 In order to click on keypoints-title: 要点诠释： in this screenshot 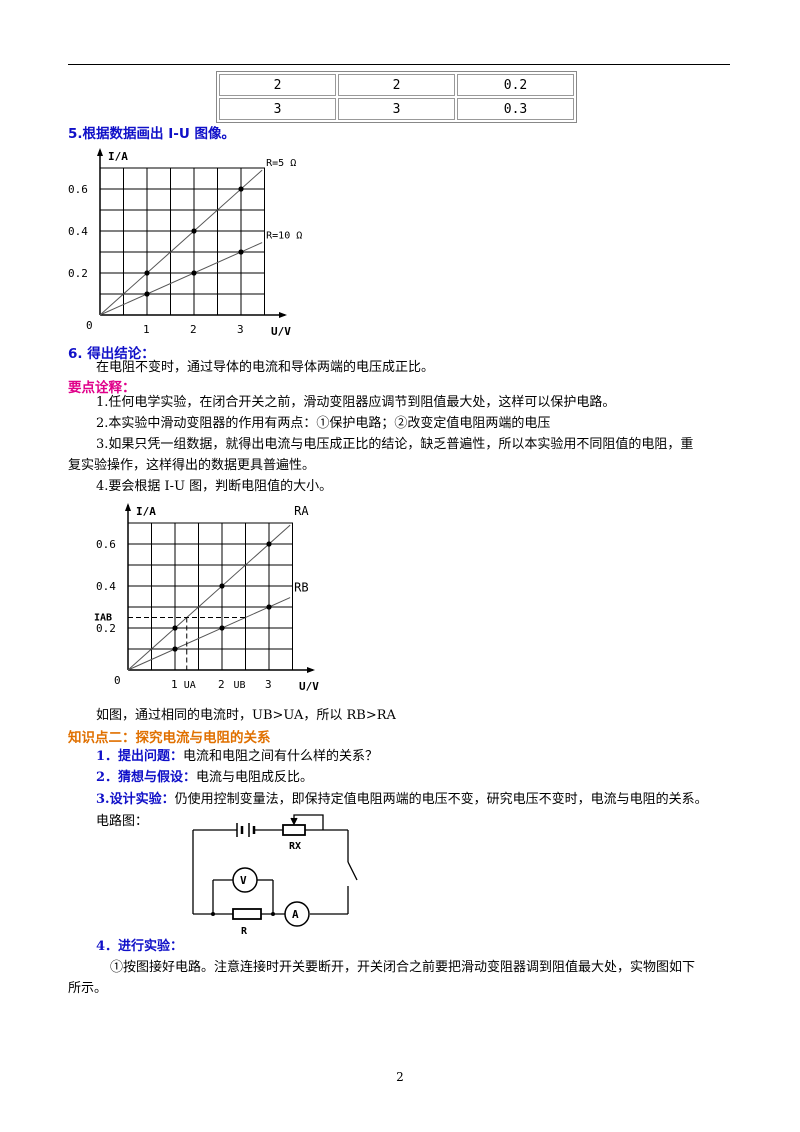, I will do `click(102, 388)`.